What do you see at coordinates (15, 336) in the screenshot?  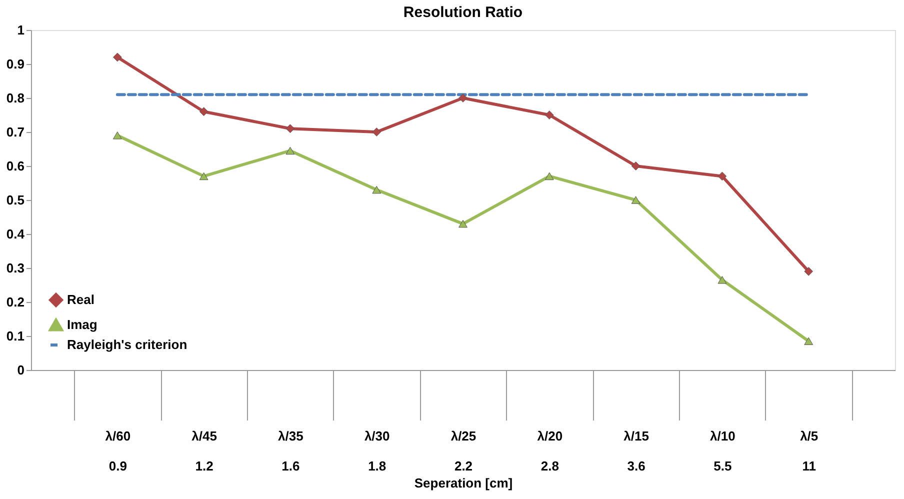 I see `y-tick-label: 0.1` at bounding box center [15, 336].